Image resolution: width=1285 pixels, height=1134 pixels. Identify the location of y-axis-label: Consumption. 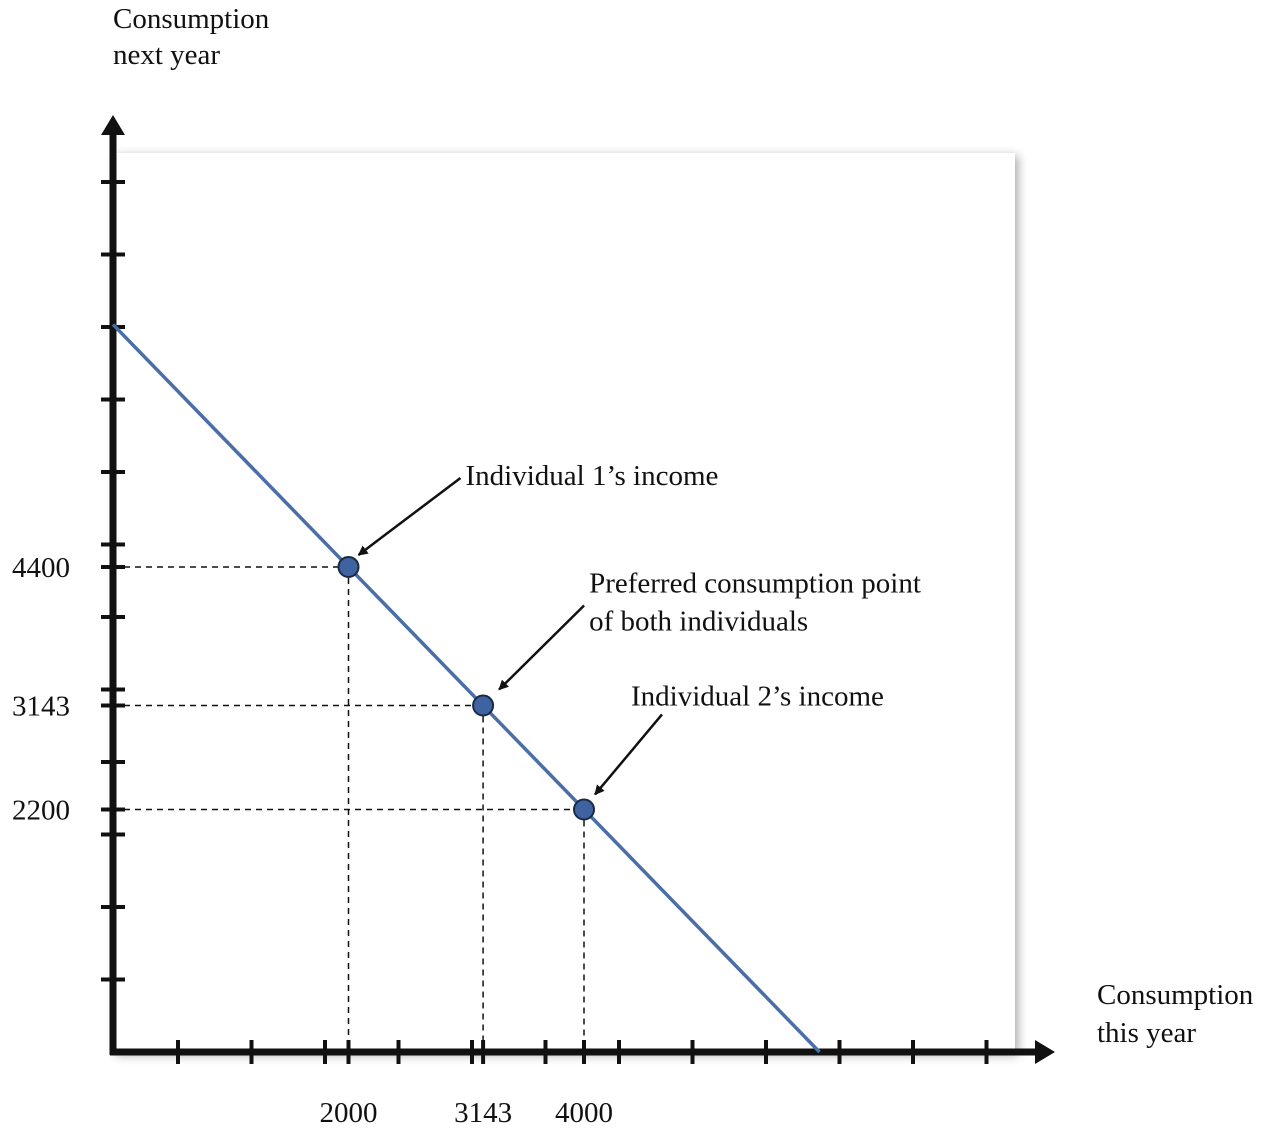
(191, 19).